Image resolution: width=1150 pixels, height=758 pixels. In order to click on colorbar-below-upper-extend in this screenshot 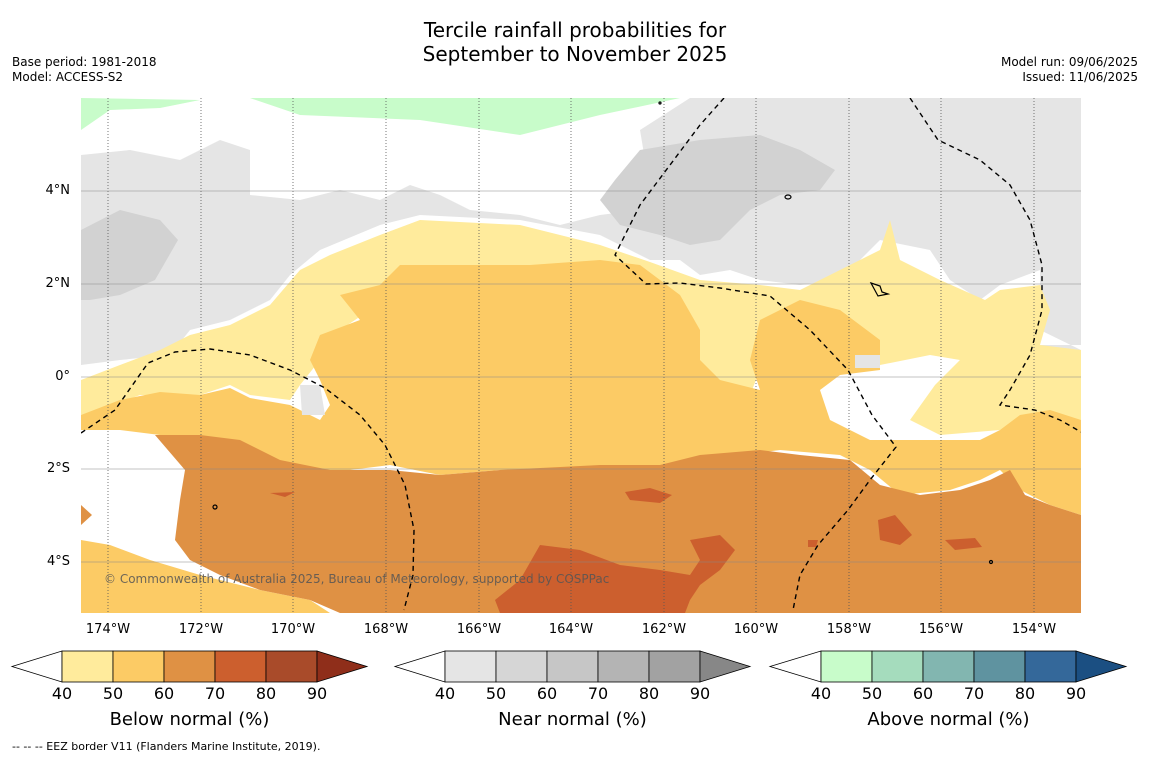, I will do `click(342, 666)`.